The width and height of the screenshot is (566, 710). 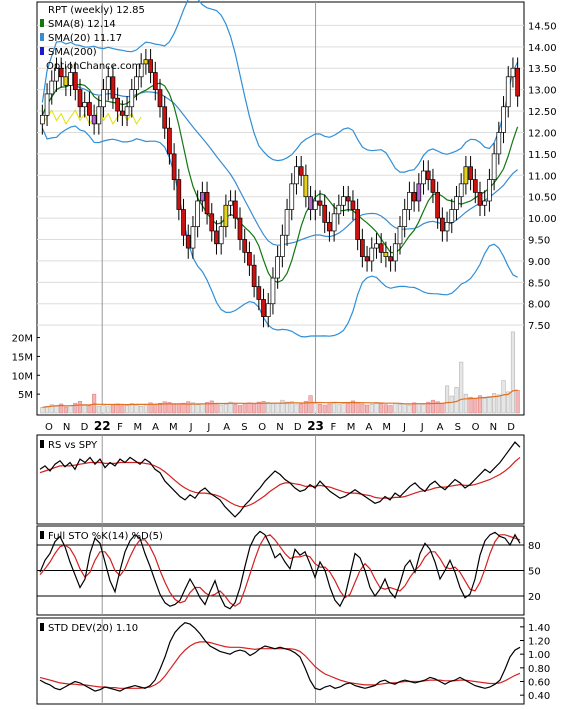 What do you see at coordinates (539, 696) in the screenshot?
I see `std-tick-label: 0.40` at bounding box center [539, 696].